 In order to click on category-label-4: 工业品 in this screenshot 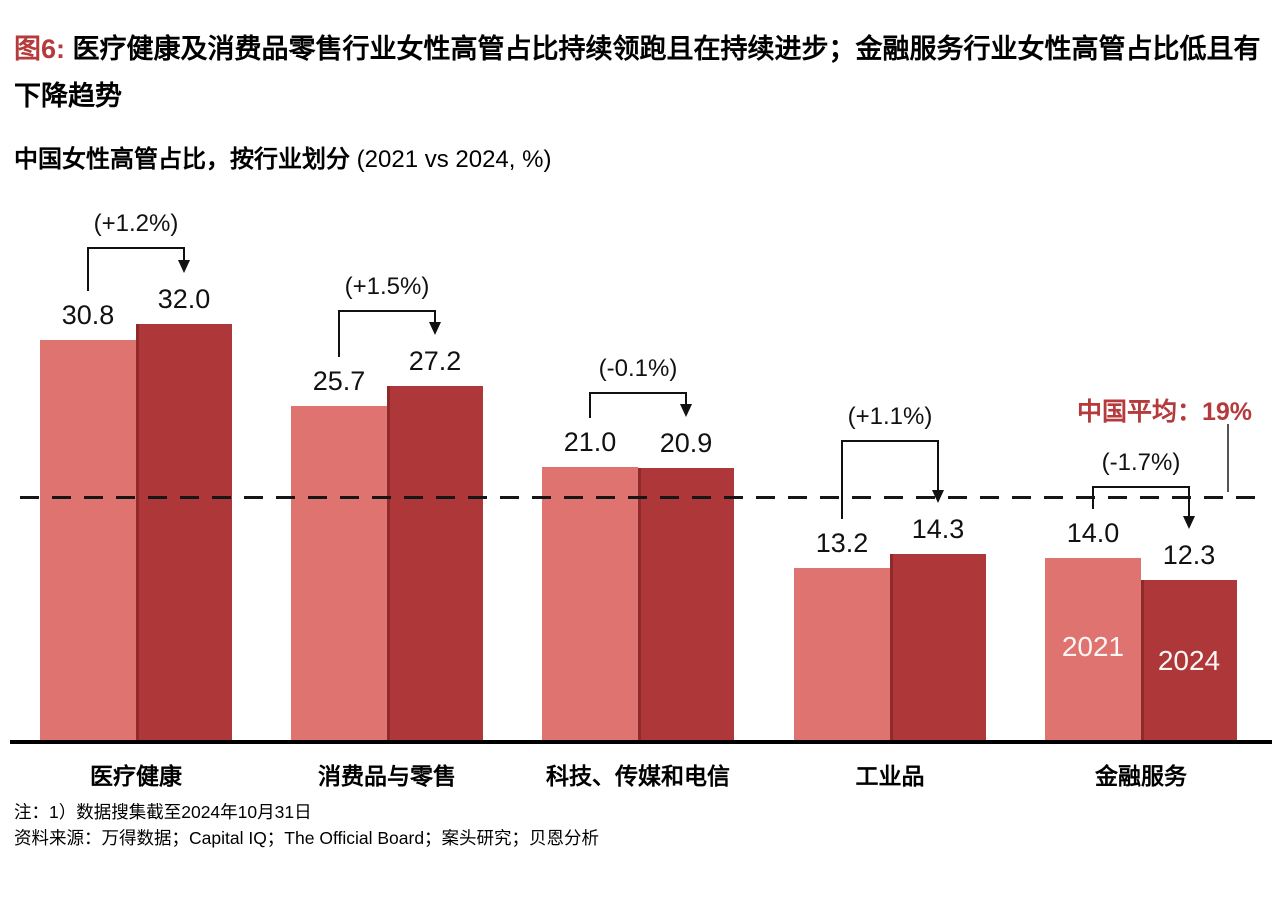, I will do `click(890, 776)`.